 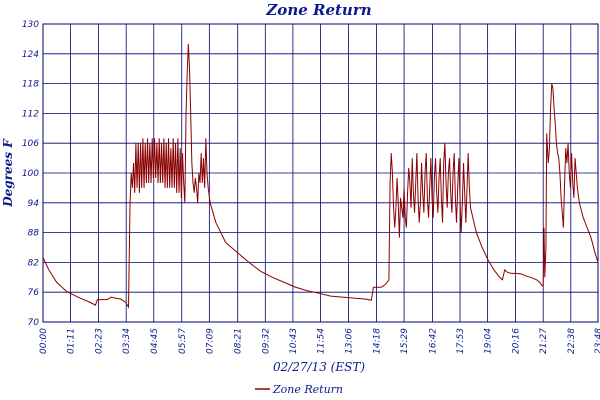 What do you see at coordinates (433, 341) in the screenshot?
I see `x-tick-label: 16:42` at bounding box center [433, 341].